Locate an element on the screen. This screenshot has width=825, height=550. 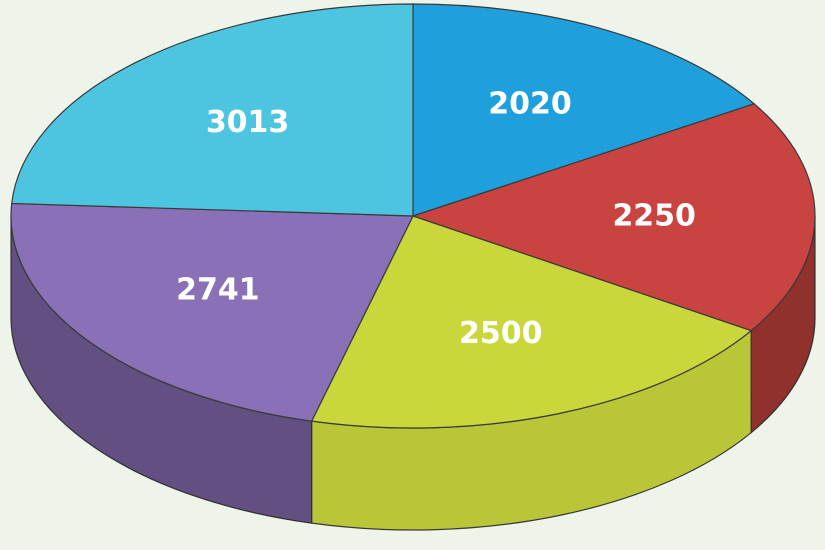
slice-label: 2741 is located at coordinates (218, 289).